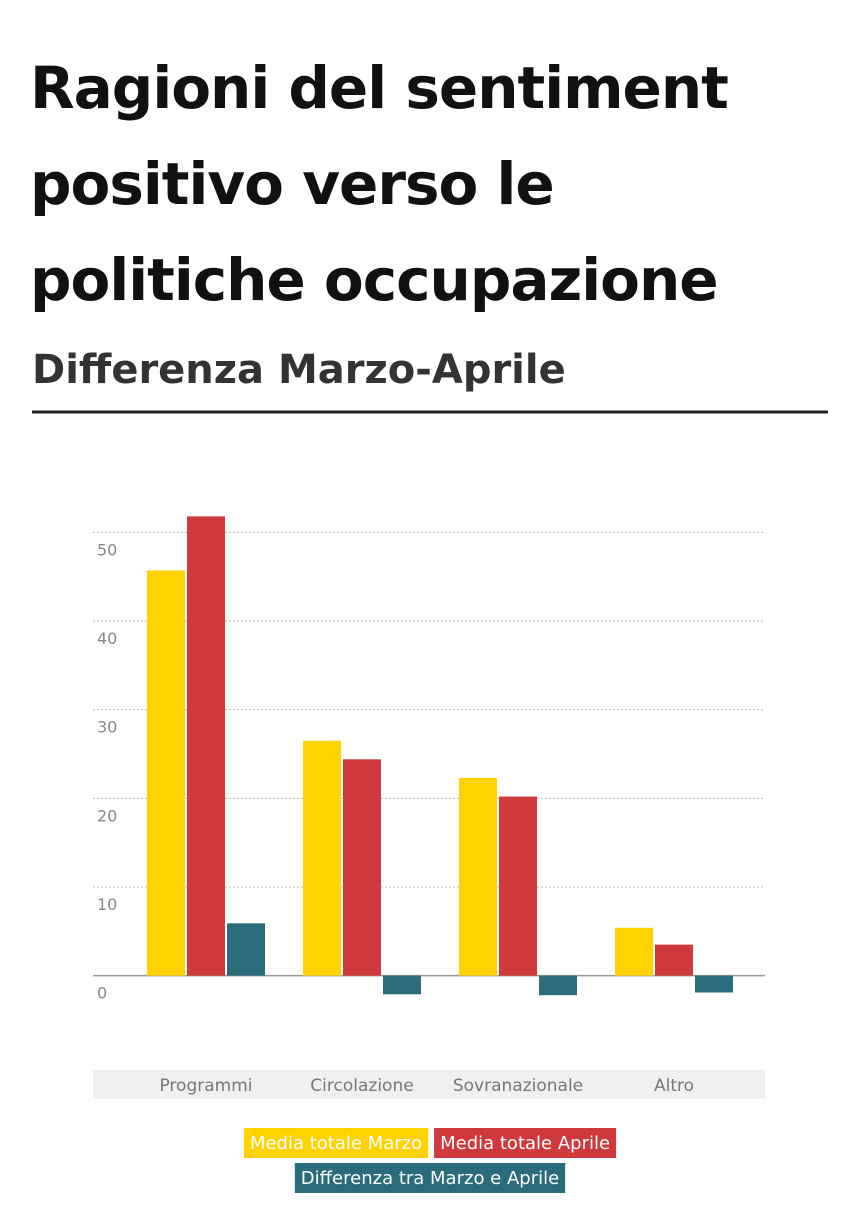 Image resolution: width=860 pixels, height=1217 pixels. What do you see at coordinates (361, 1086) in the screenshot?
I see `x-tick-label: Circolazione` at bounding box center [361, 1086].